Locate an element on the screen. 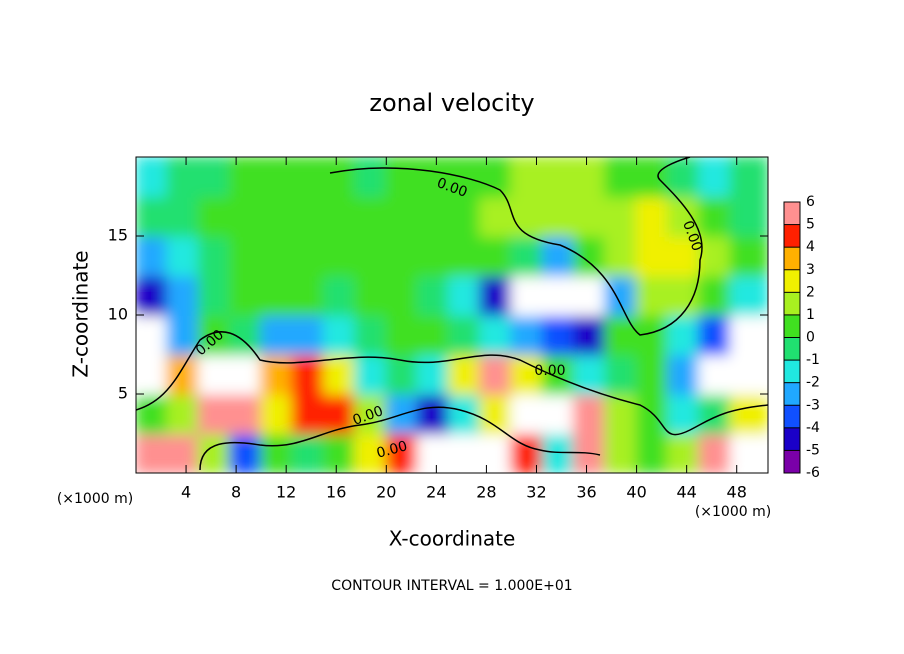 The height and width of the screenshot is (654, 904). x-tick-label: 4 is located at coordinates (186, 492).